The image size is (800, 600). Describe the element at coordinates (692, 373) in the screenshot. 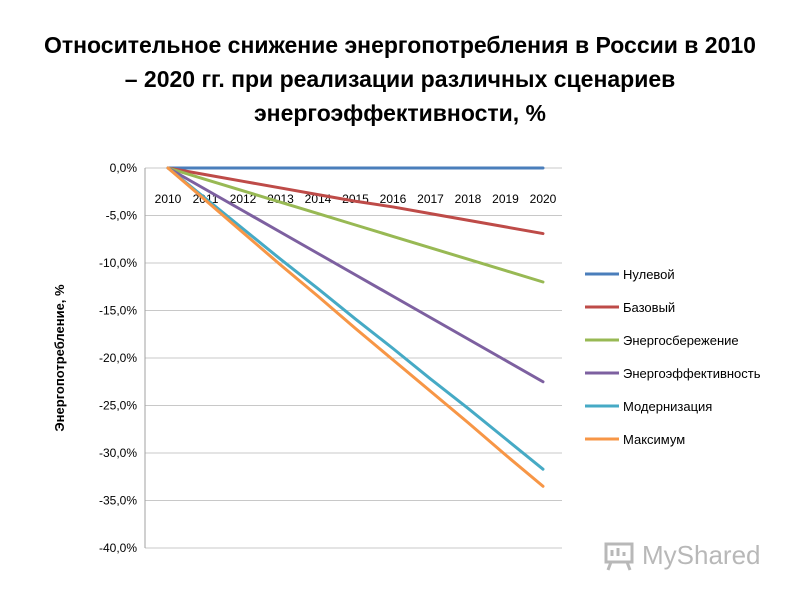

I see `legend-label: Энергоэффективность` at that location.